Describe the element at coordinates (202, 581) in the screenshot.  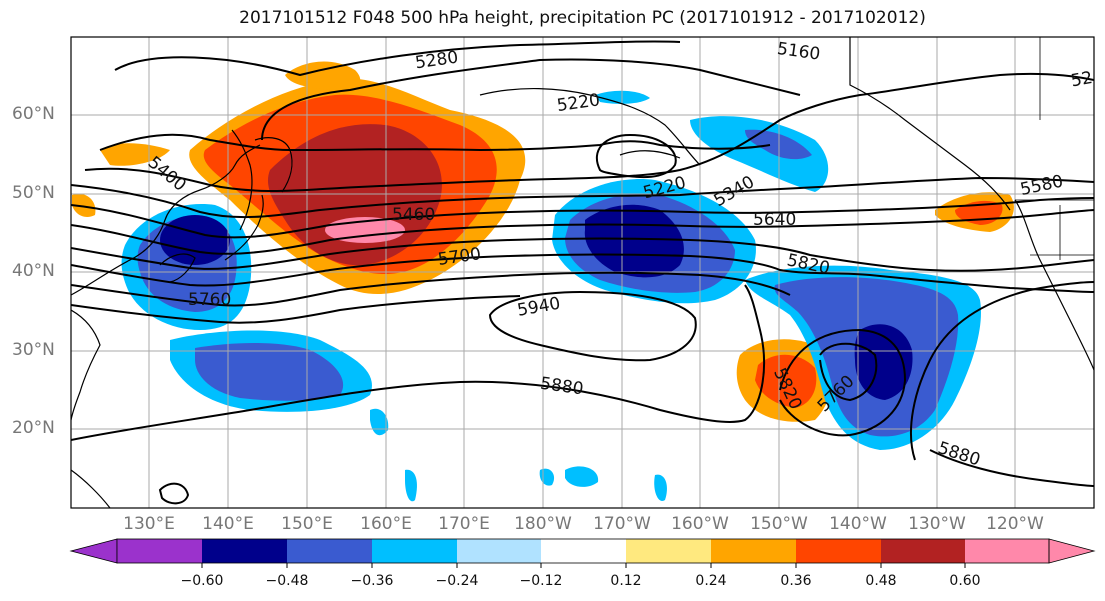
I see `colorbar-tick-label: −0.60` at that location.